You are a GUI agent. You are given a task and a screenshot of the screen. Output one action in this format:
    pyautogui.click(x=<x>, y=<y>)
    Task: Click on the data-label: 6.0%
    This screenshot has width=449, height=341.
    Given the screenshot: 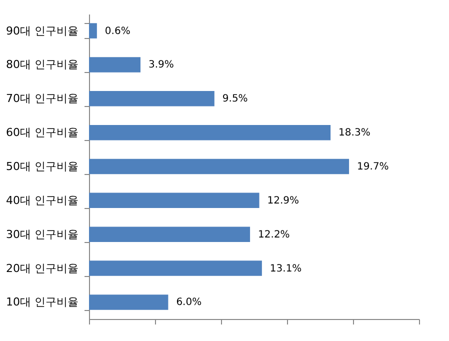 What is the action you would take?
    pyautogui.click(x=189, y=302)
    